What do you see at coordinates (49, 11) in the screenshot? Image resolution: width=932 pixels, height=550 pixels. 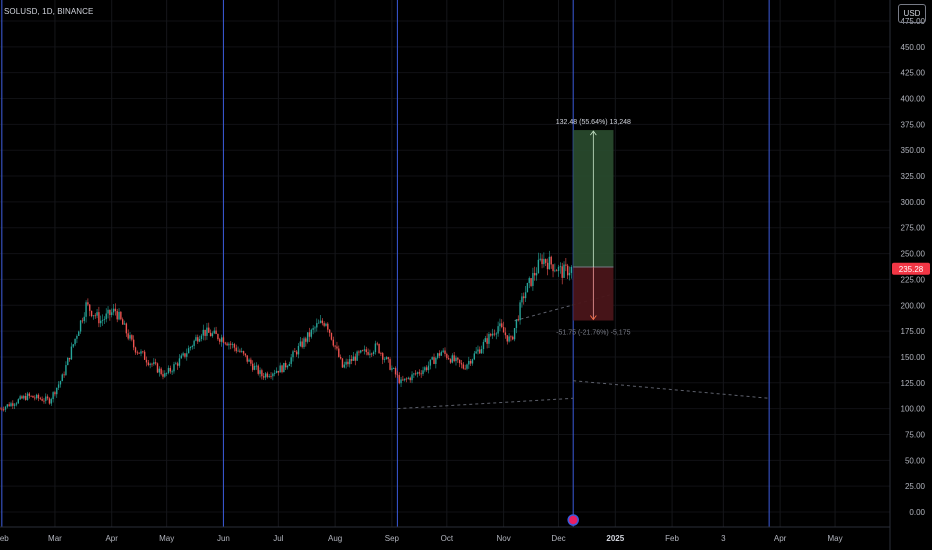 I see `symbol-info: SOLUSD, 1D, BINANCE` at bounding box center [49, 11].